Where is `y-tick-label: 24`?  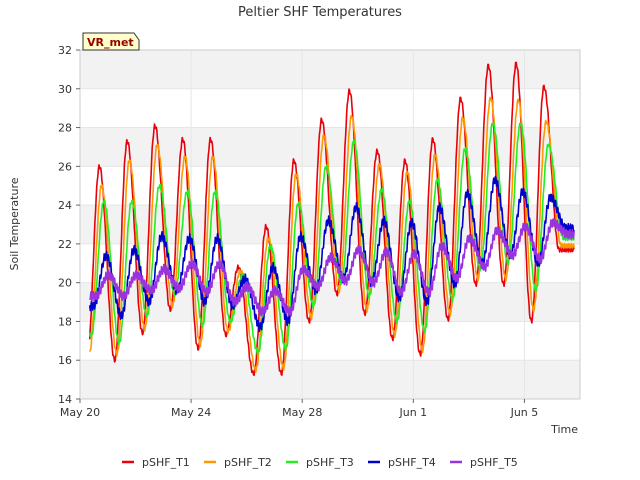
y-tick-label: 24 is located at coordinates (65, 205).